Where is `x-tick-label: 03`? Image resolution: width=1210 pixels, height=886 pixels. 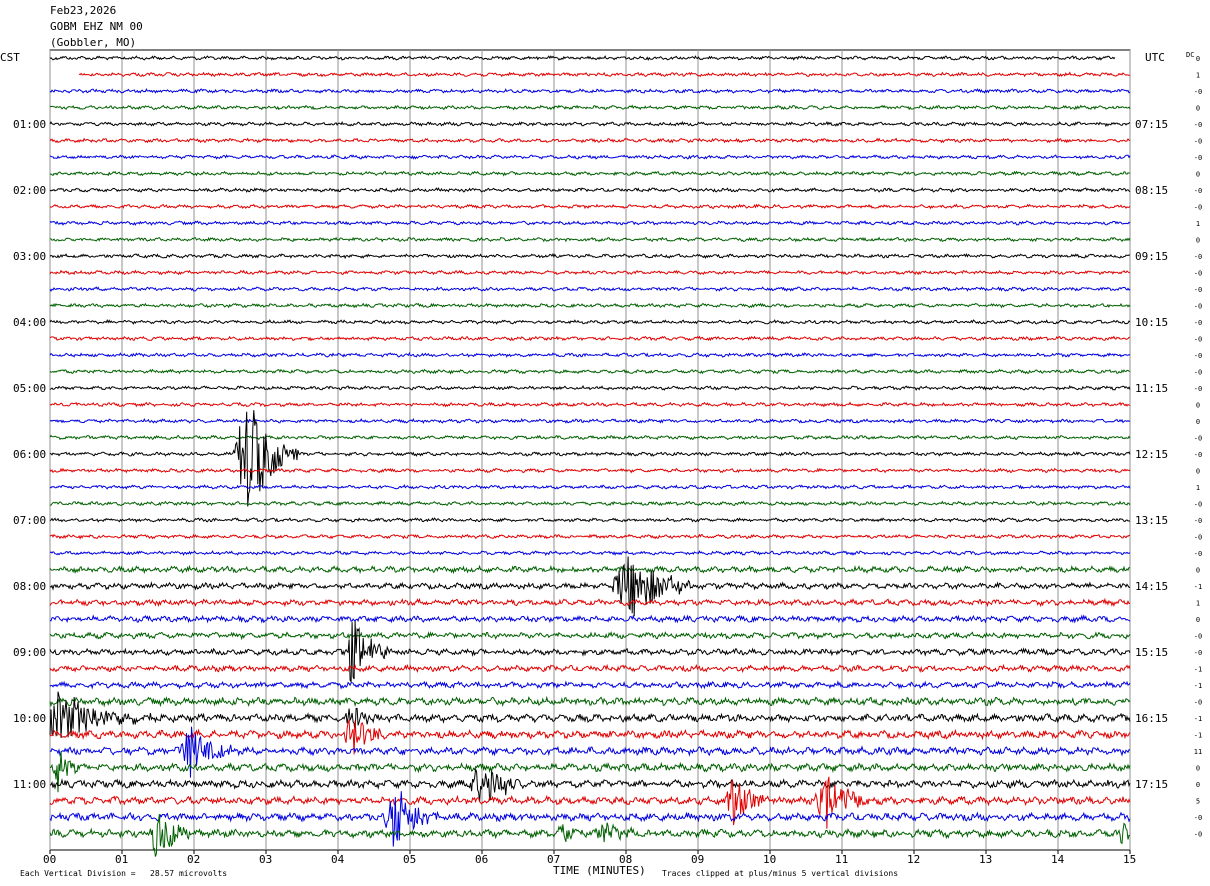
x-tick-label: 03 is located at coordinates (265, 859).